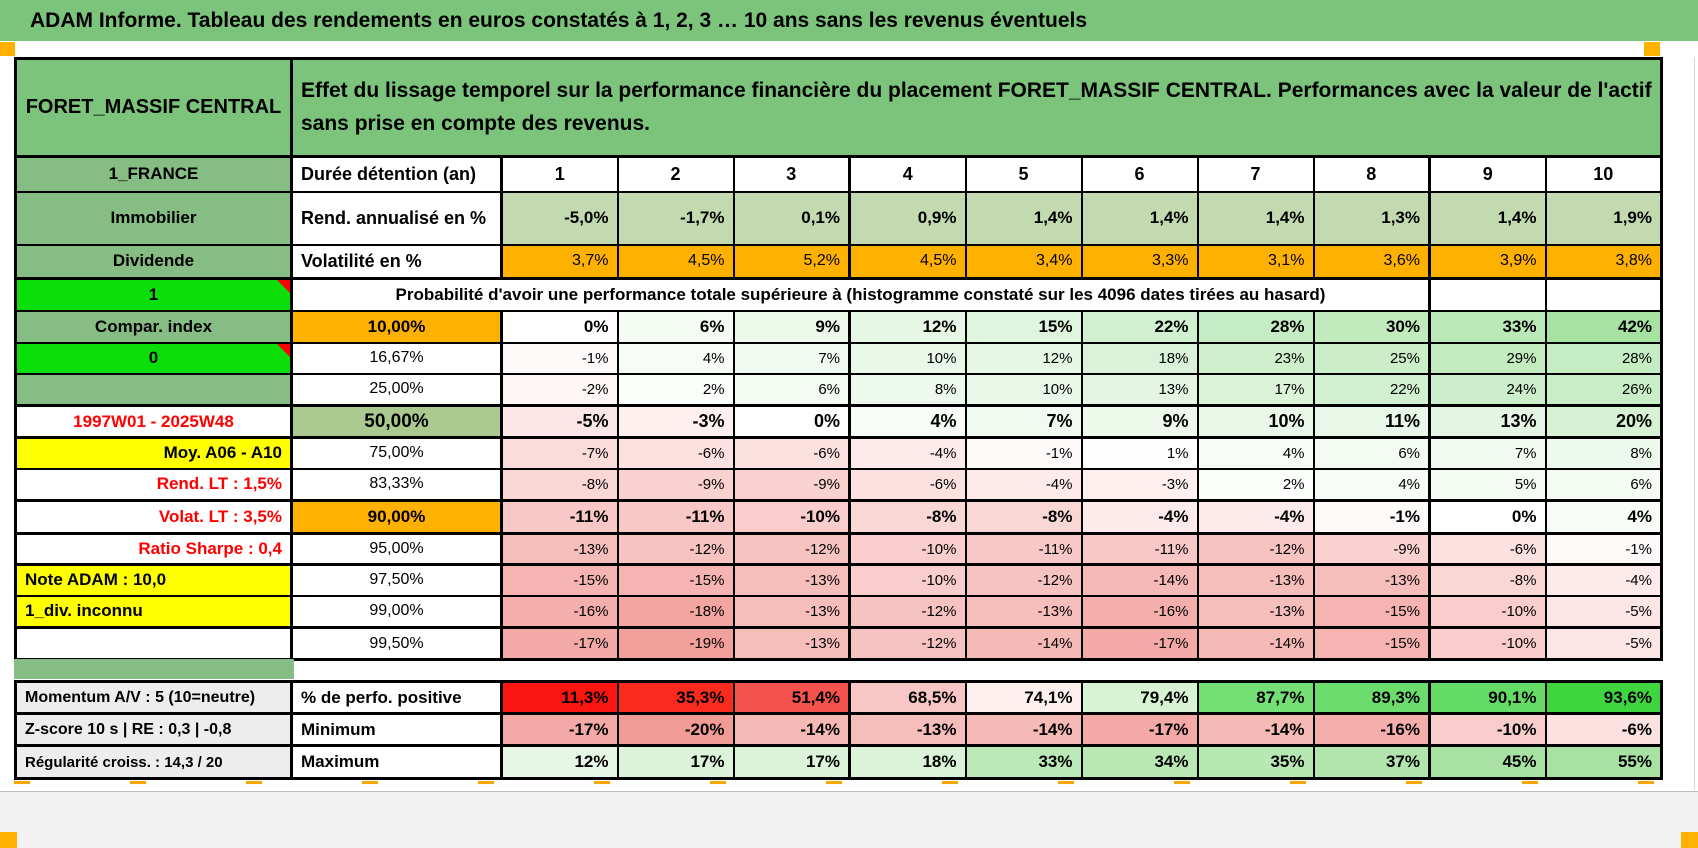 This screenshot has height=848, width=1698. What do you see at coordinates (153, 294) in the screenshot?
I see `label-cell-prob-header: 1` at bounding box center [153, 294].